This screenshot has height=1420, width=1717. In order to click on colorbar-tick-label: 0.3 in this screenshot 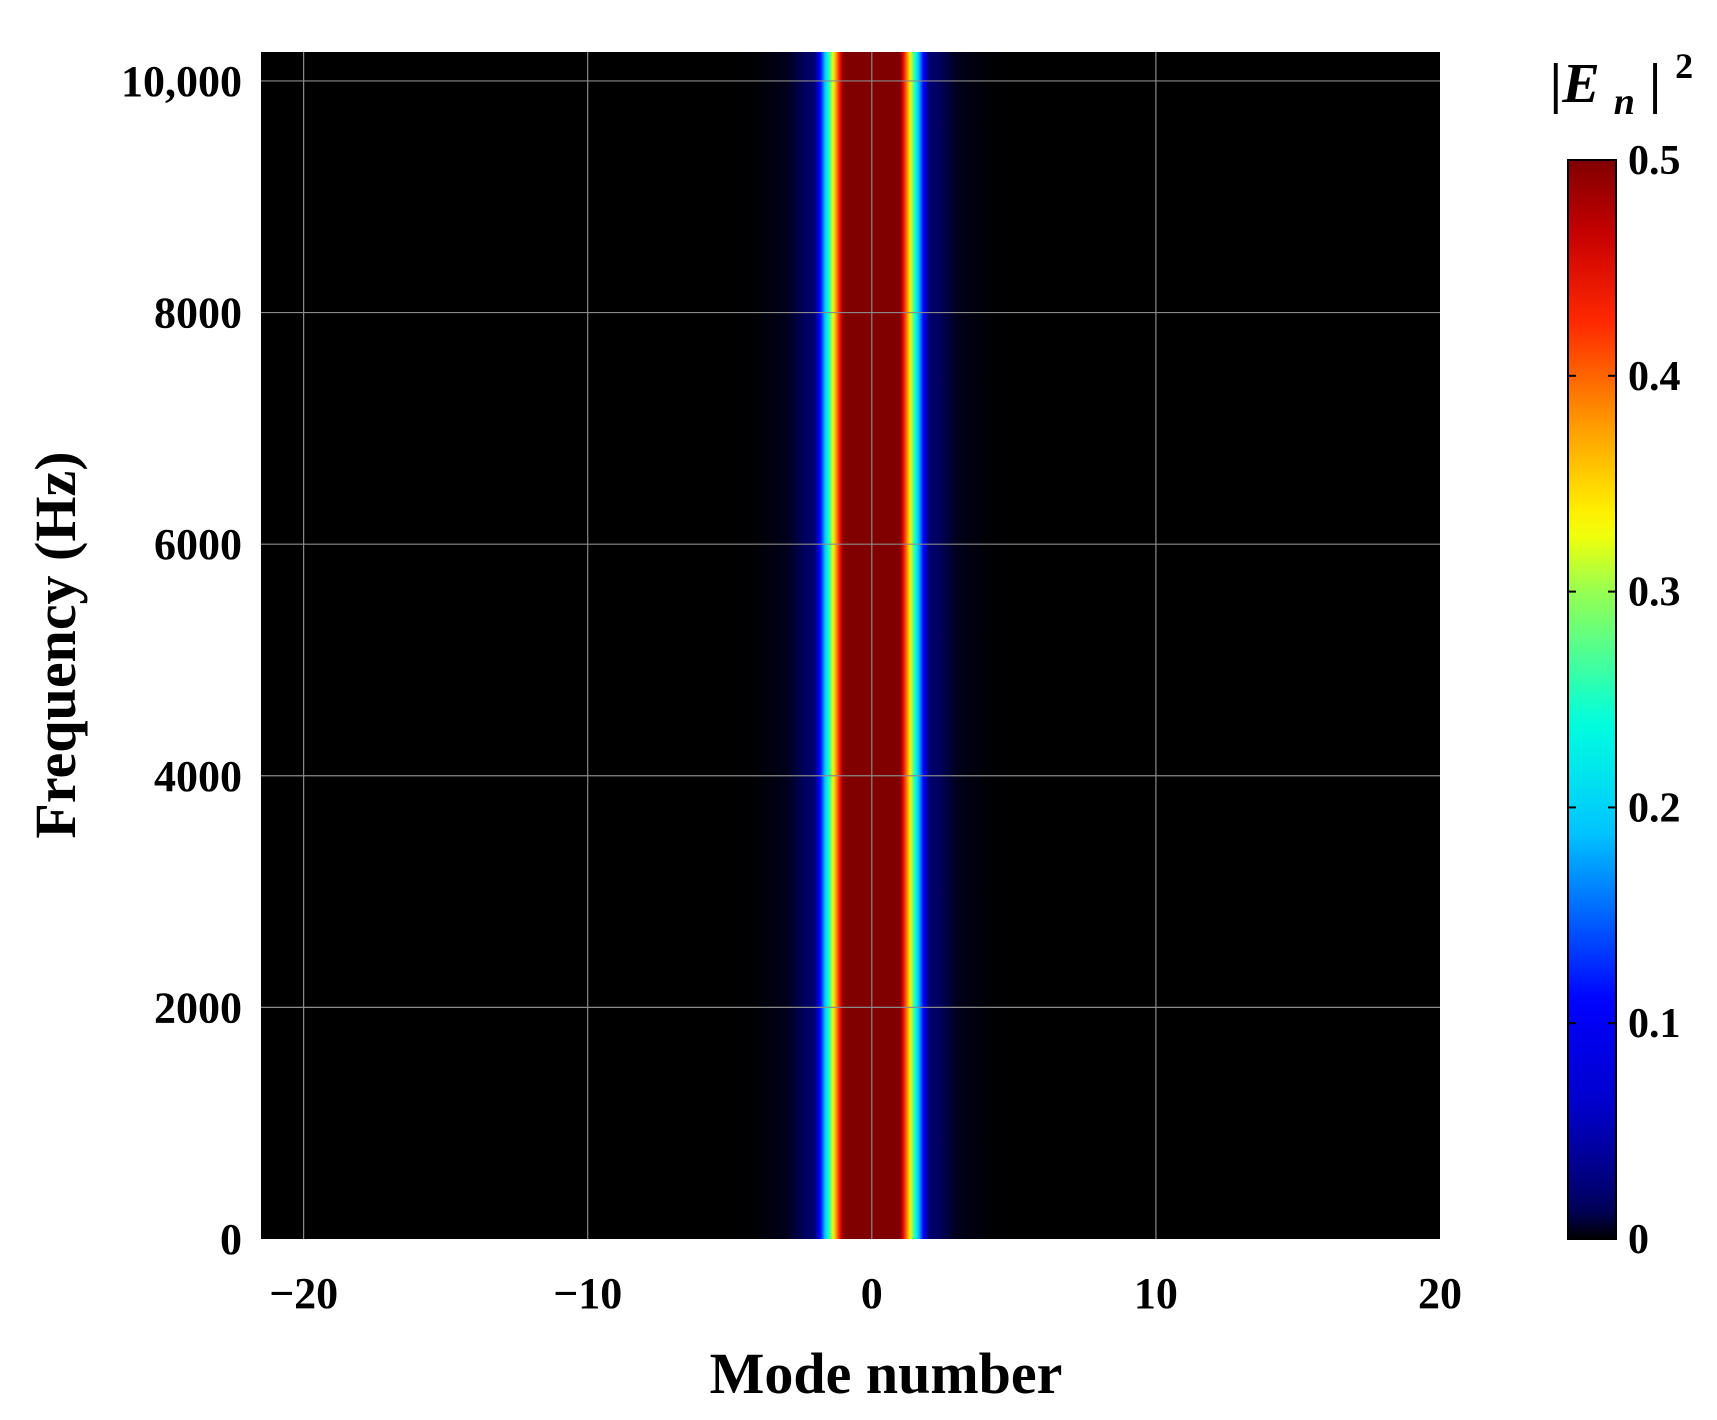, I will do `click(1654, 593)`.